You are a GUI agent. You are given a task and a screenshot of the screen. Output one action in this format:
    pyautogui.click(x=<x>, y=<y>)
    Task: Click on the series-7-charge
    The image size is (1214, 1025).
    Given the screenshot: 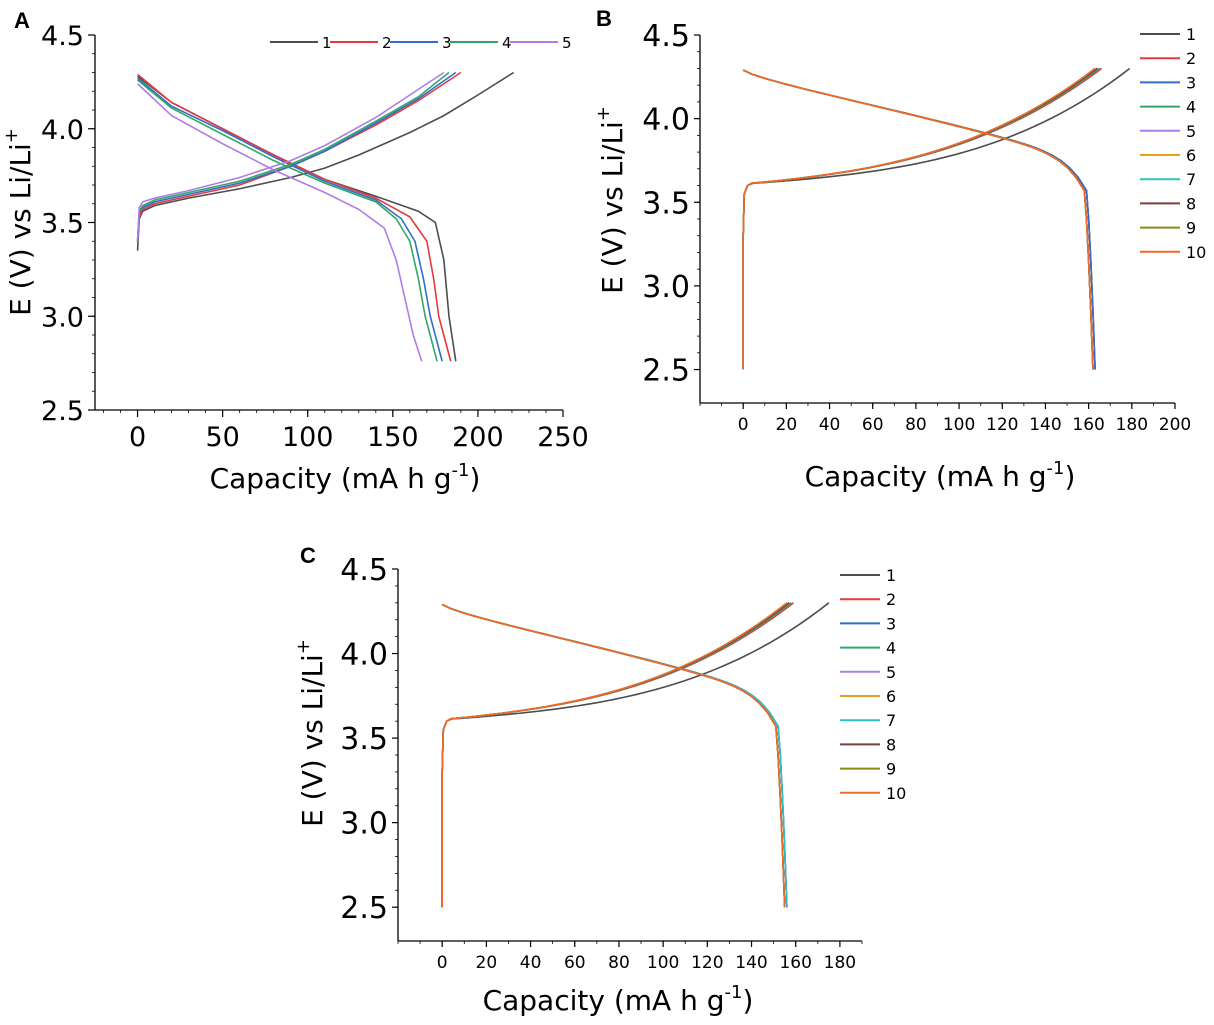 What is the action you would take?
    pyautogui.click(x=615, y=755)
    